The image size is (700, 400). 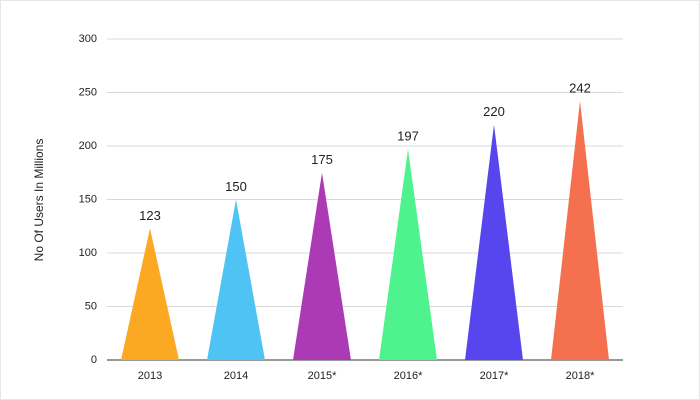 I want to click on y-tick-label: 150, so click(x=88, y=199).